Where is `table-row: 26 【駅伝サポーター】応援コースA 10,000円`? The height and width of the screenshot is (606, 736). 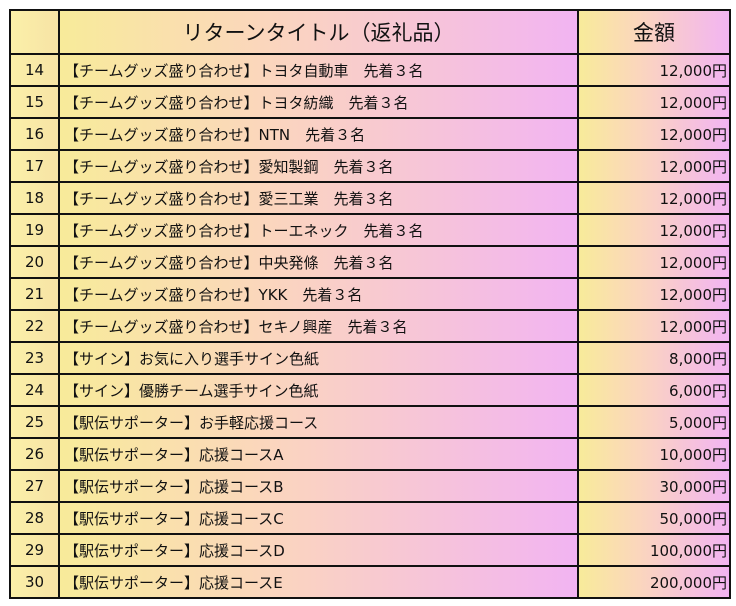
table-row: 26 【駅伝サポーター】応援コースA 10,000円 is located at coordinates (370, 454).